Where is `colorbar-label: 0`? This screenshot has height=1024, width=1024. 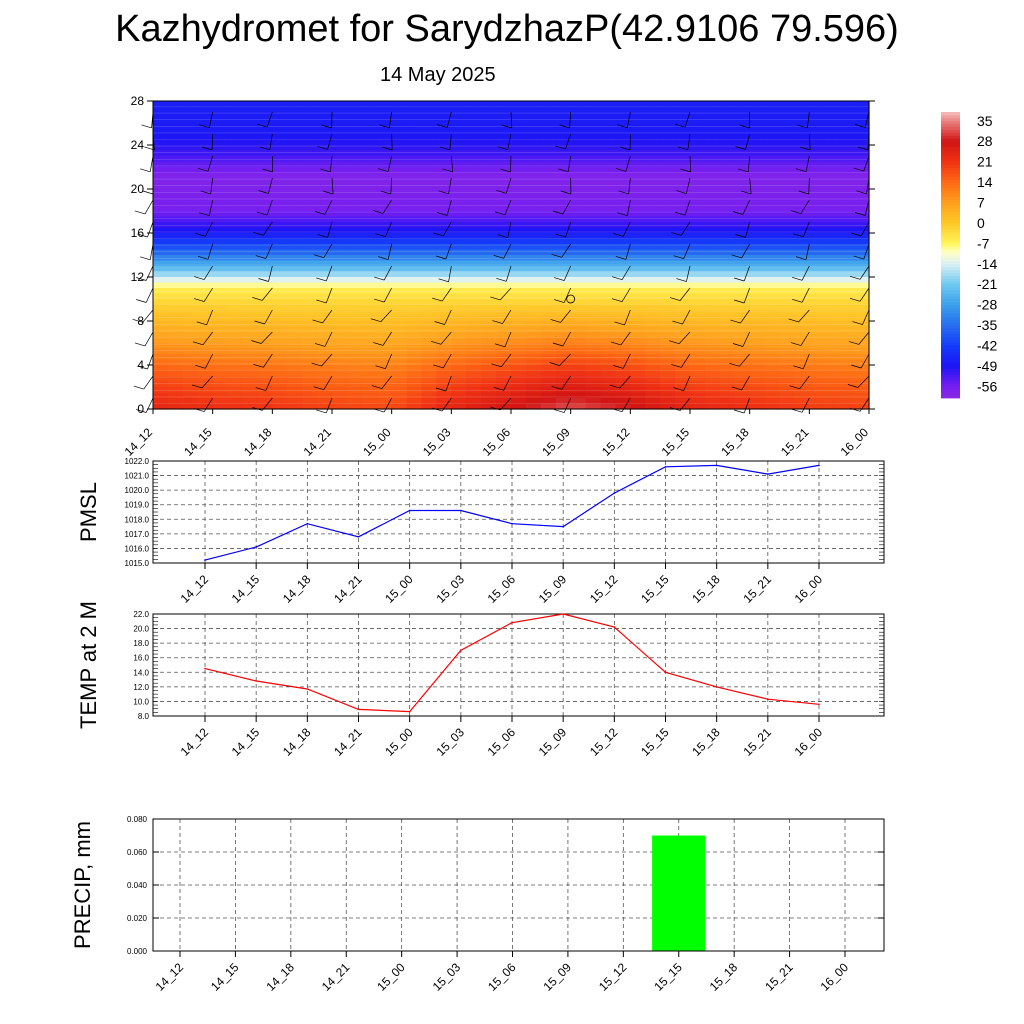 colorbar-label: 0 is located at coordinates (981, 223).